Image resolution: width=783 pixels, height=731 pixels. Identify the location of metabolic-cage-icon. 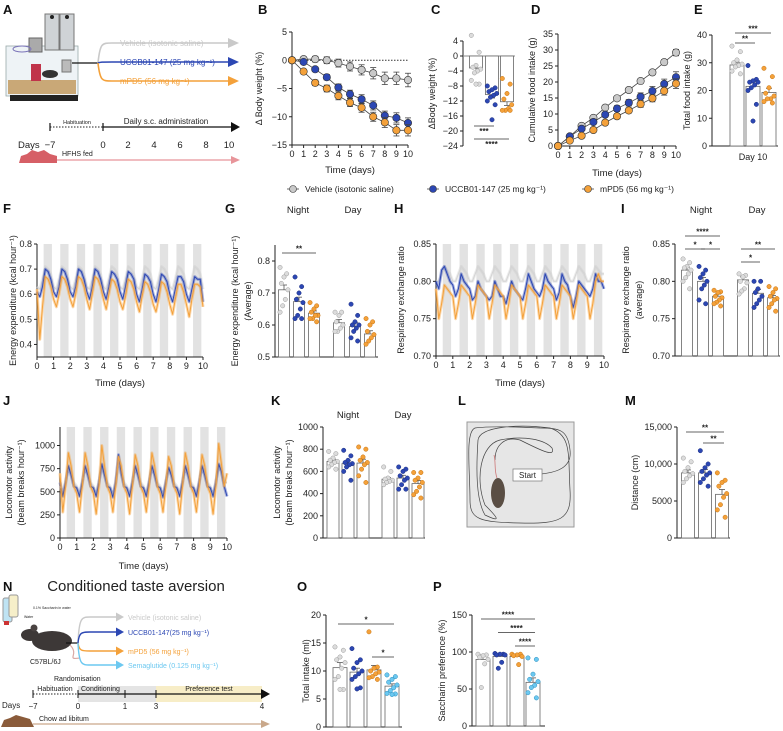
(42, 57).